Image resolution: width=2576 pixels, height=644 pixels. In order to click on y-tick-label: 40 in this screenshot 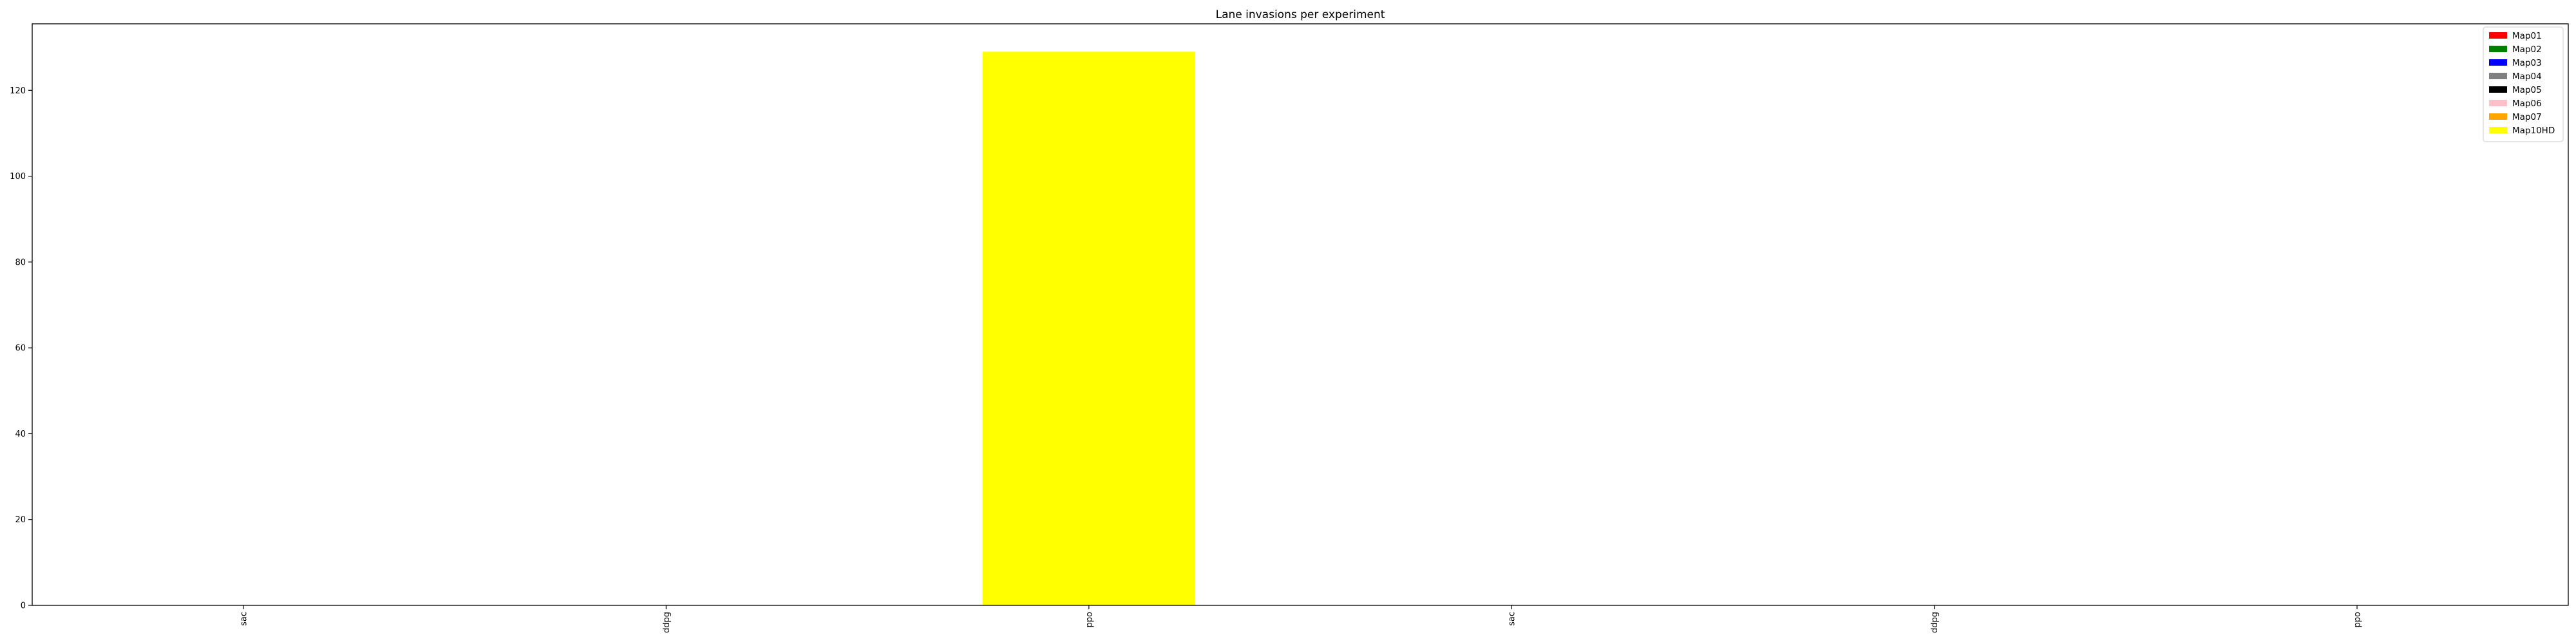, I will do `click(20, 434)`.